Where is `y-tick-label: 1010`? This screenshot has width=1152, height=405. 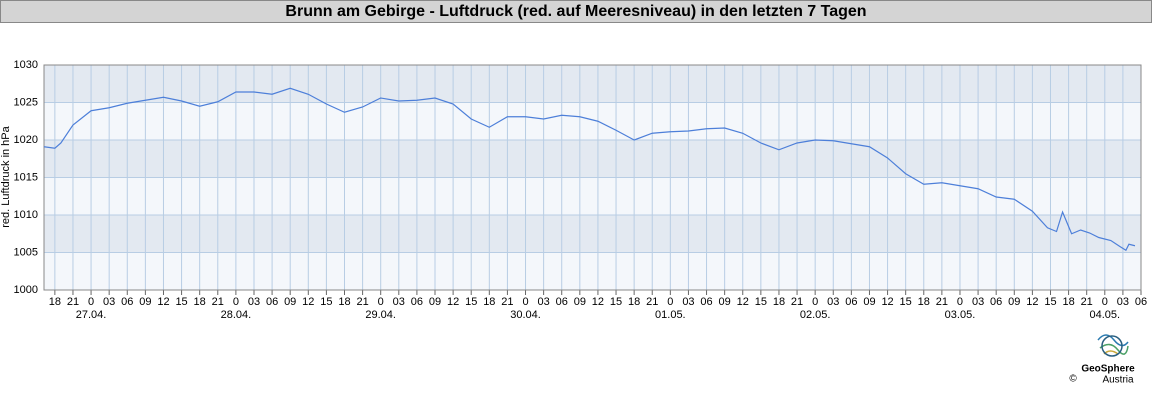 y-tick-label: 1010 is located at coordinates (26, 215).